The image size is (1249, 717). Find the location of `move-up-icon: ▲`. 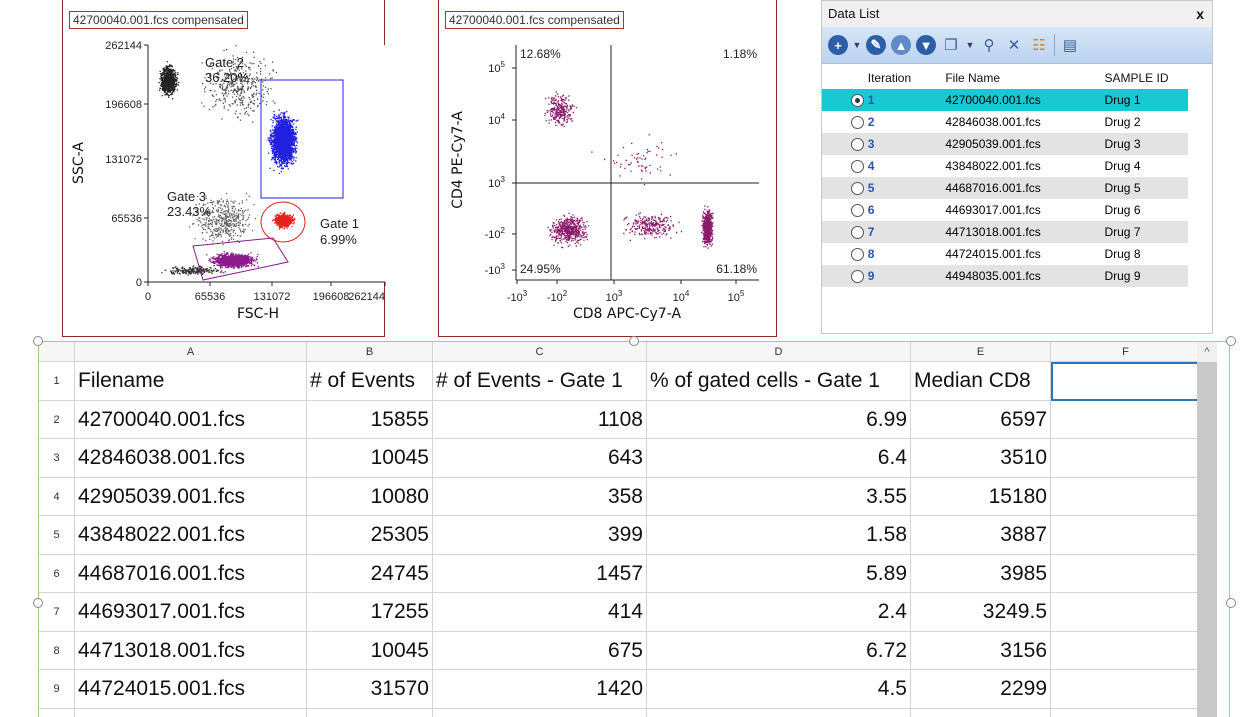

move-up-icon: ▲ is located at coordinates (901, 45).